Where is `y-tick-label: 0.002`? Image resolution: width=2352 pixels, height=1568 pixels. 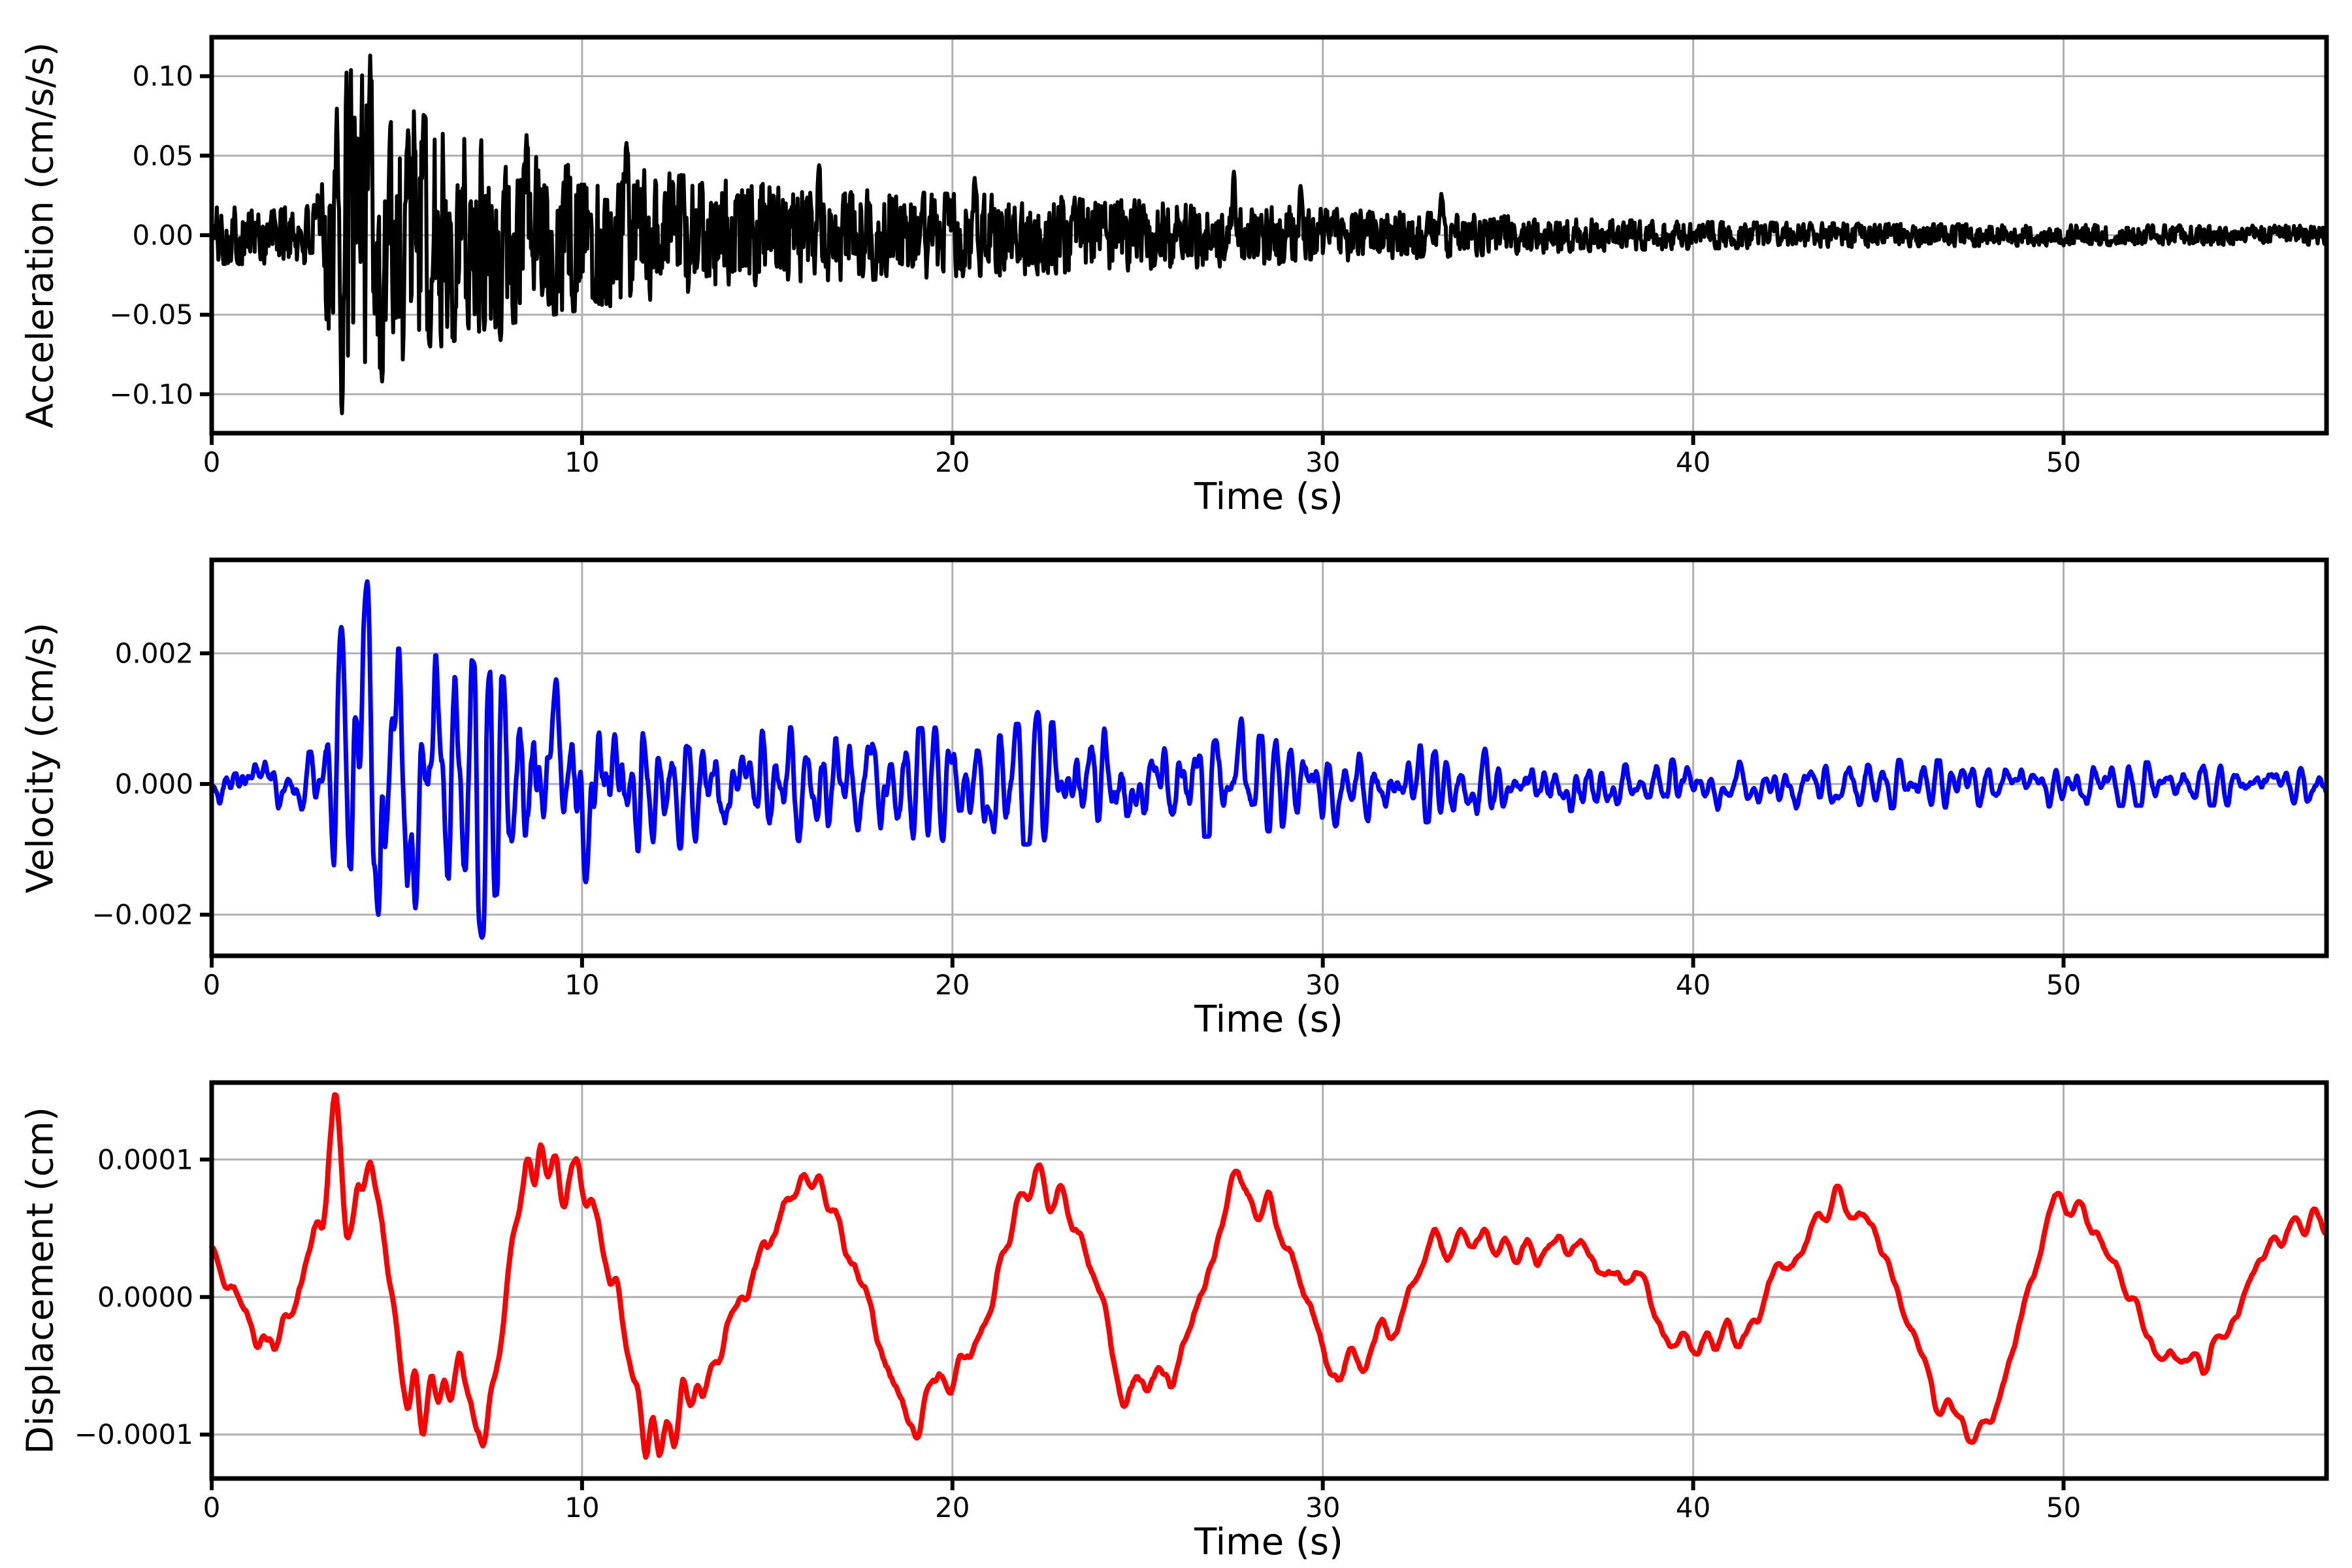
y-tick-label: 0.002 is located at coordinates (154, 654).